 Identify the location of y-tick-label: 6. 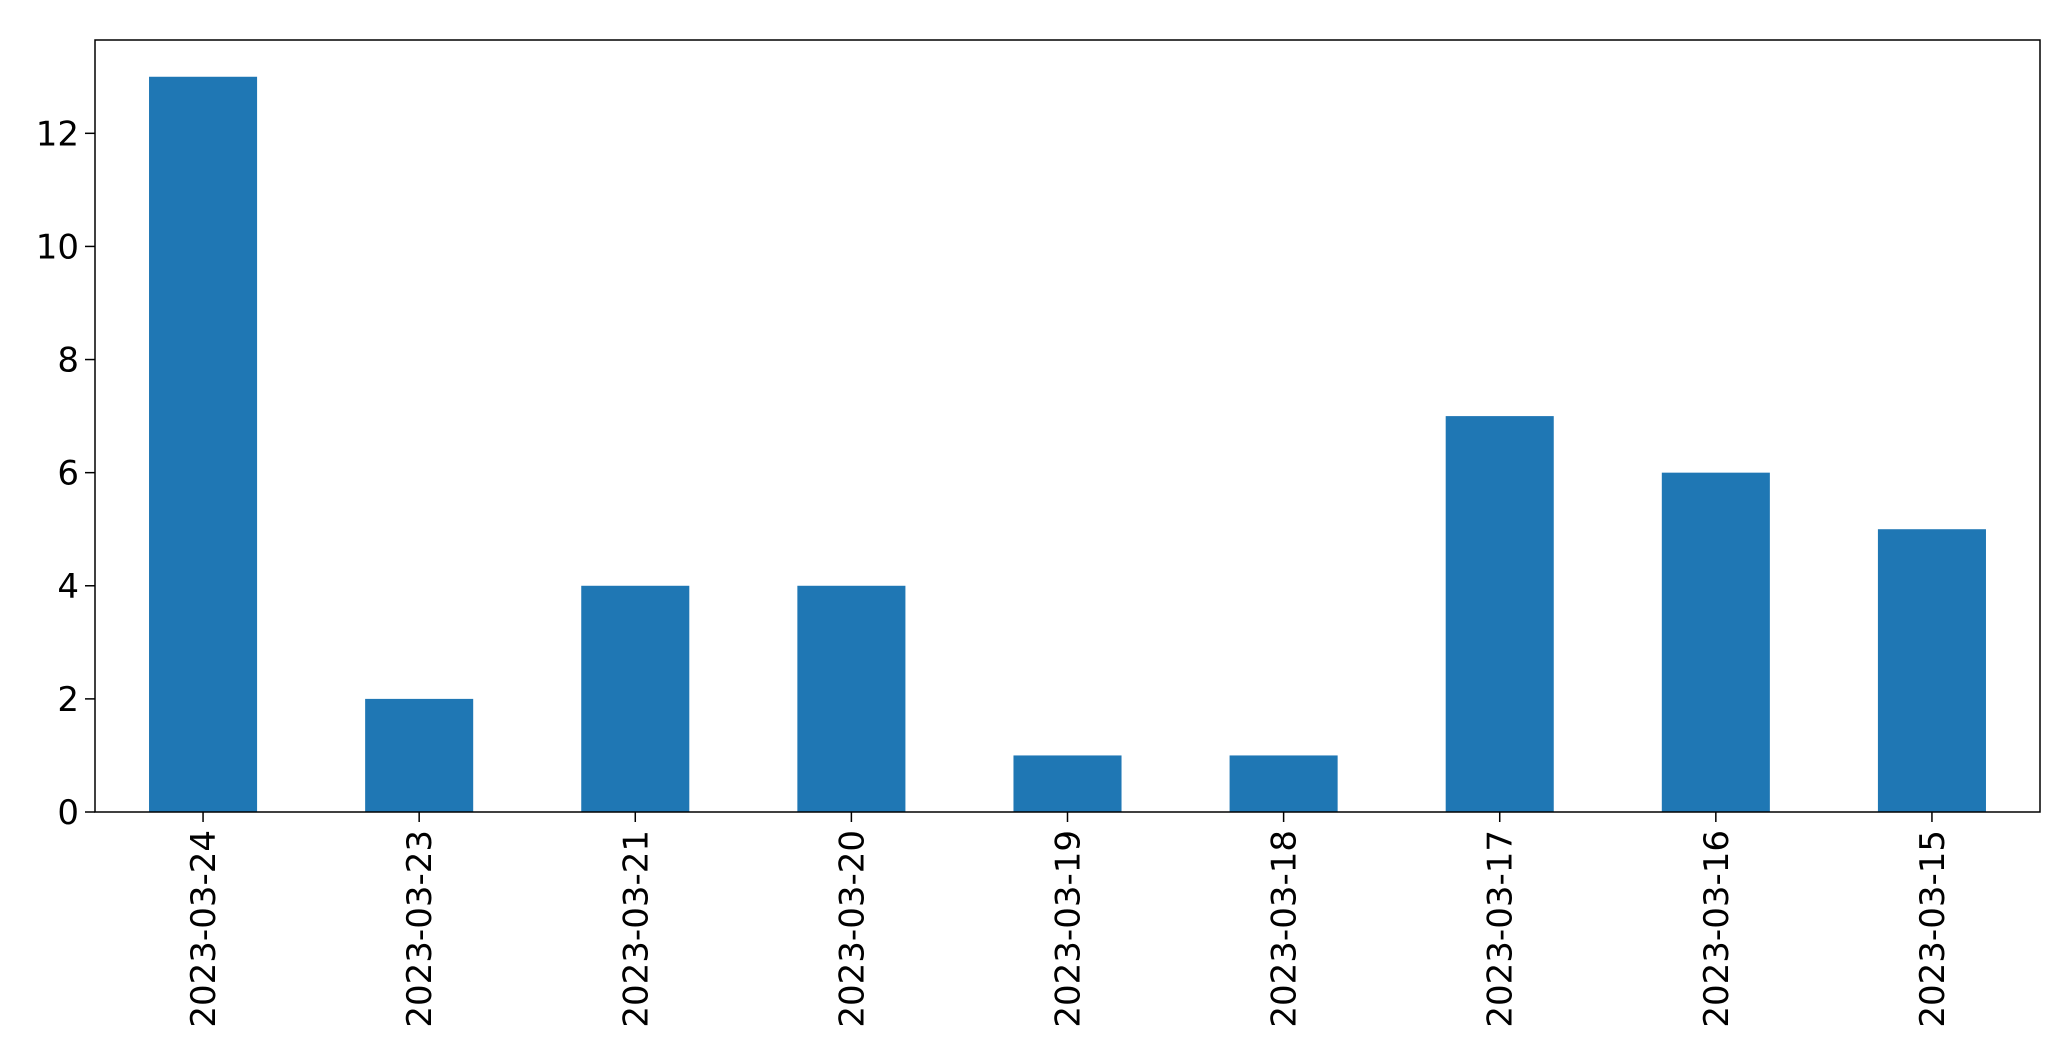
(68, 474).